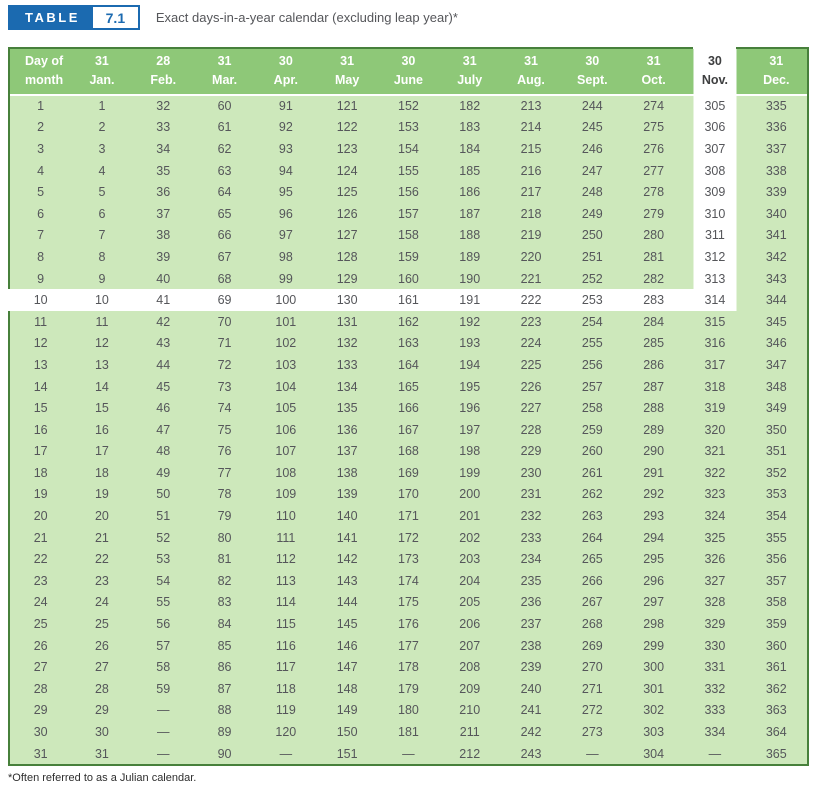 The image size is (817, 797). What do you see at coordinates (39, 300) in the screenshot?
I see `day-number-cell: 10` at bounding box center [39, 300].